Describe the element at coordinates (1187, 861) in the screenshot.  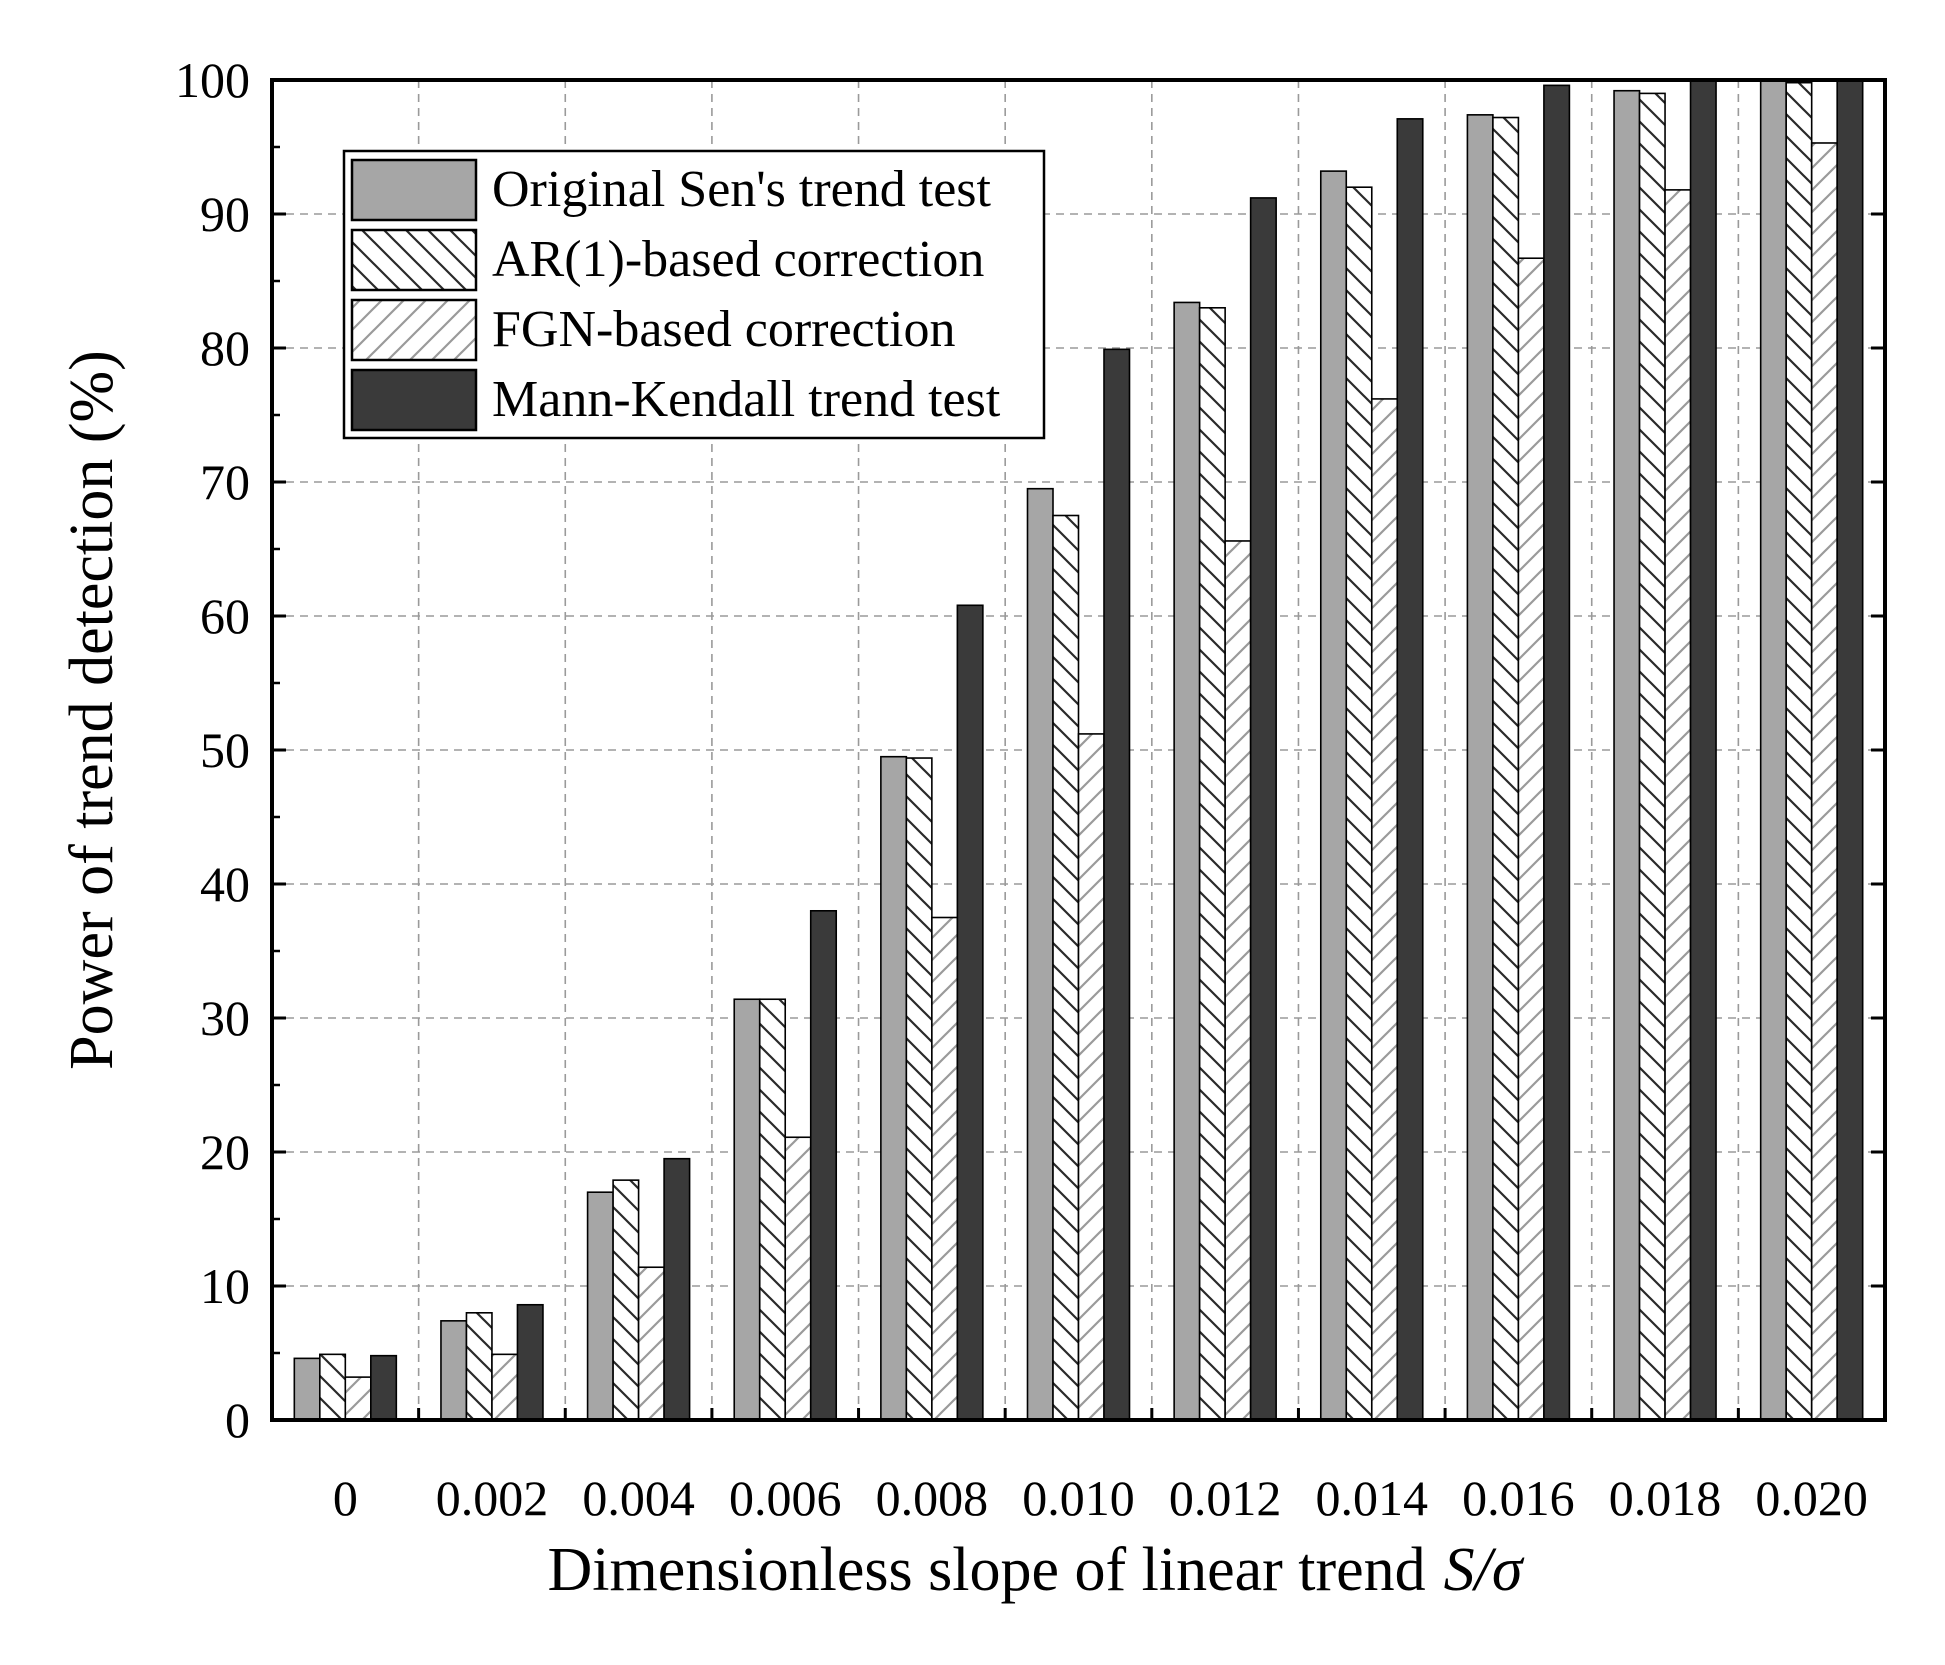
I see `bar-solid-gray-0.012` at that location.